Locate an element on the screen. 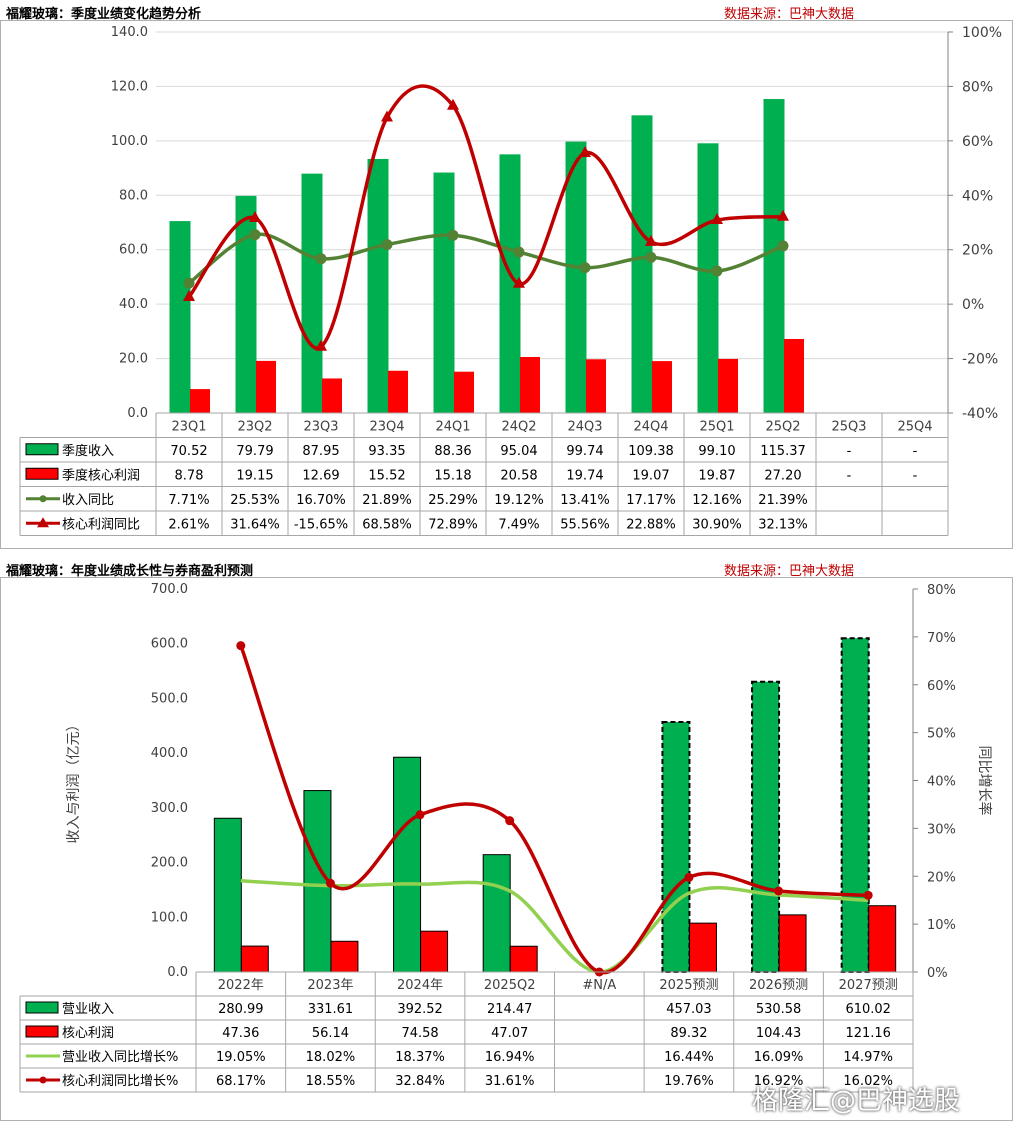 The width and height of the screenshot is (1013, 1121). chart1-legend-label-0: 季度收入 is located at coordinates (88, 451).